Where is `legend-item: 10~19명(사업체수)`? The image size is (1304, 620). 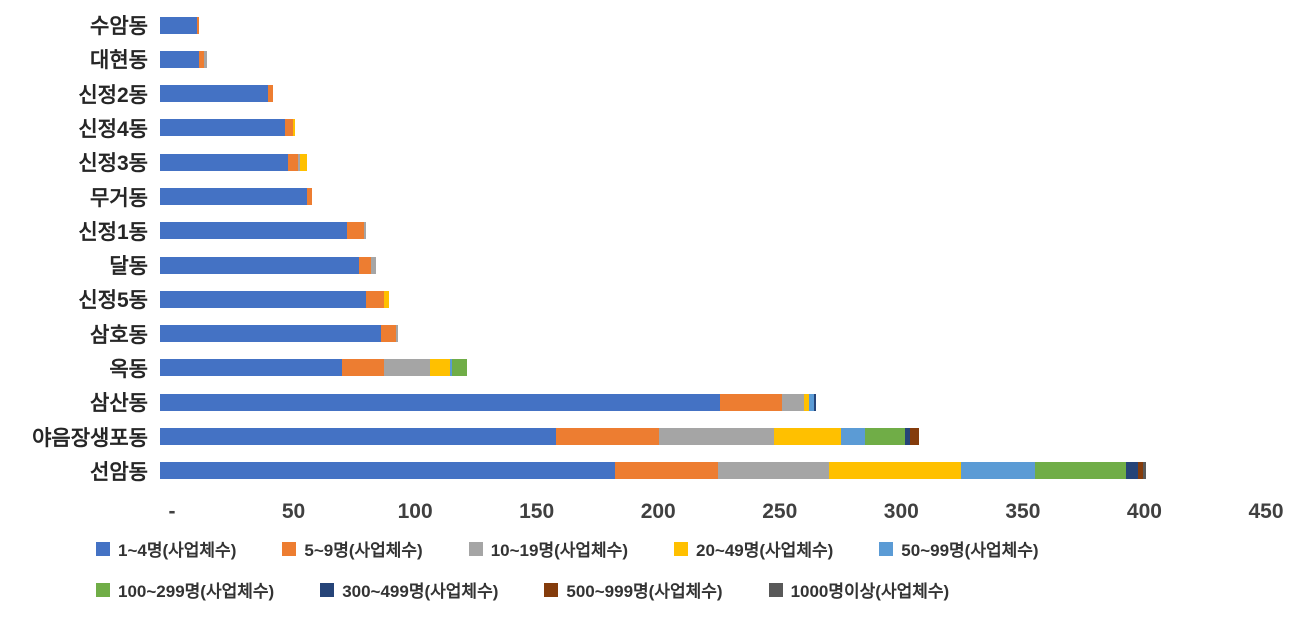 legend-item: 10~19명(사업체수) is located at coordinates (548, 548).